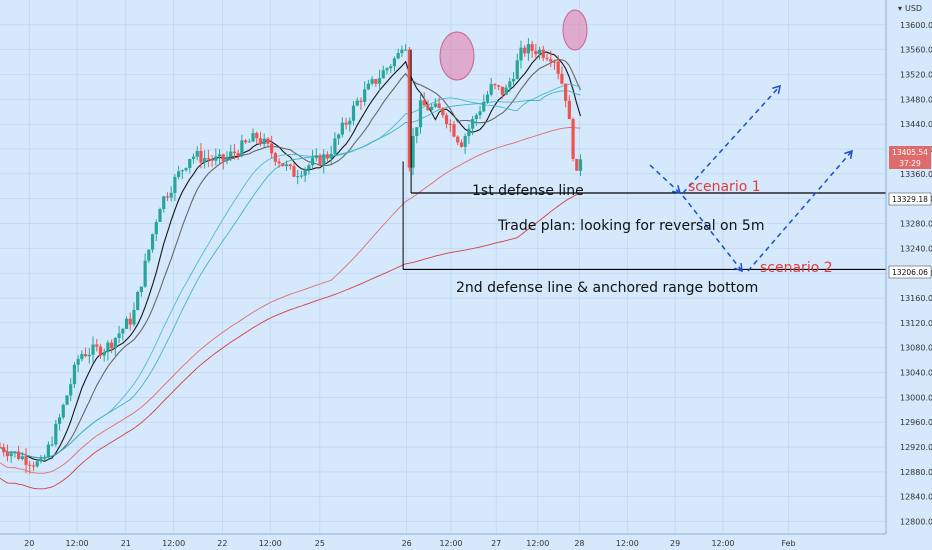 The image size is (932, 550). I want to click on annotation-scenario-2: scenario 2, so click(796, 268).